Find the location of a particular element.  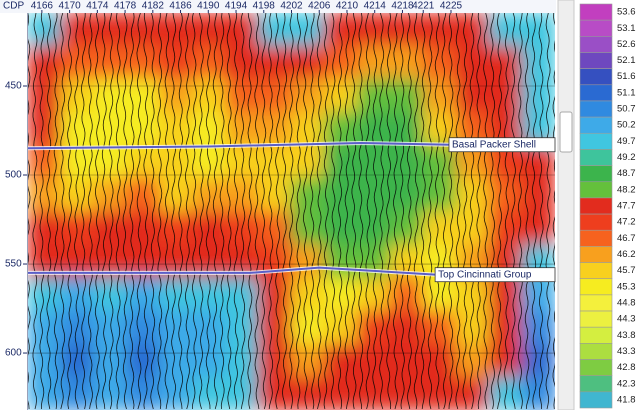

x-tick-label: 4178 is located at coordinates (125, 6).